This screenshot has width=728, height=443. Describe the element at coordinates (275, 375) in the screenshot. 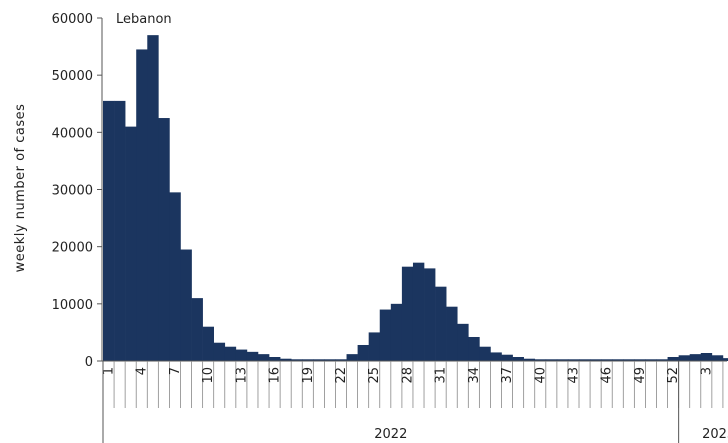

I see `x-tick-label: 16` at that location.